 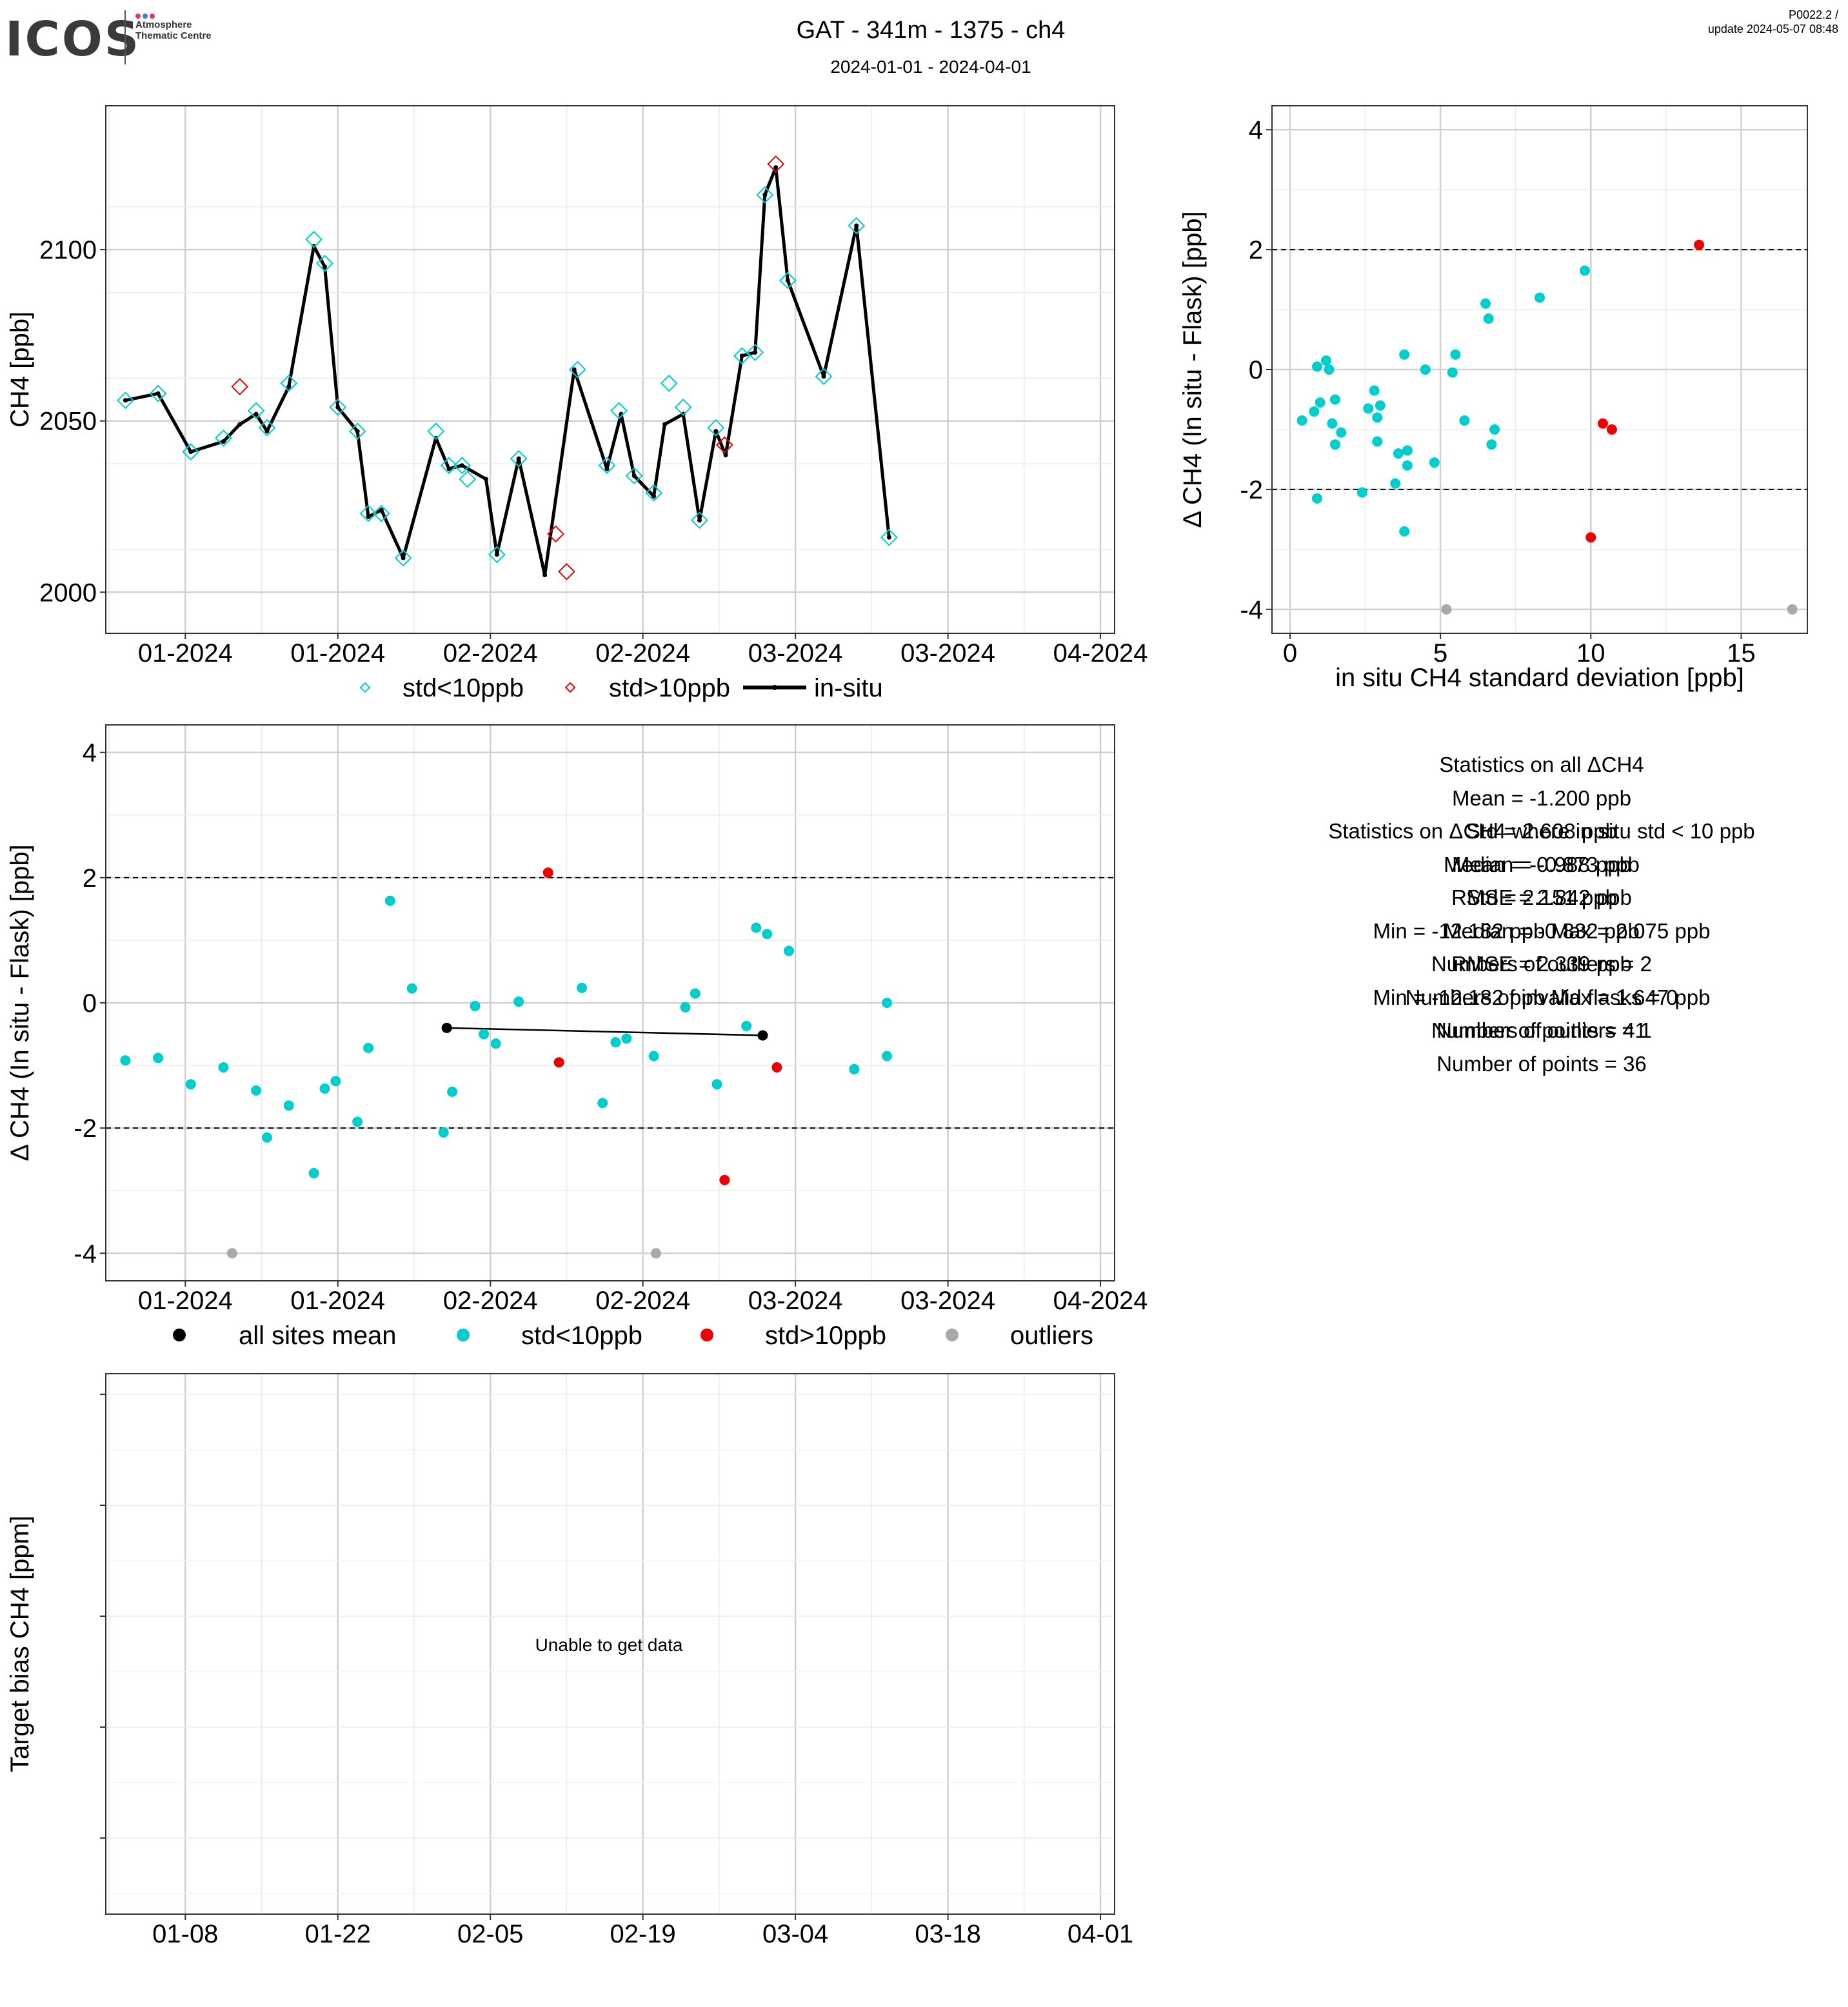 What do you see at coordinates (775, 687) in the screenshot?
I see `legend-in-situ-dot` at bounding box center [775, 687].